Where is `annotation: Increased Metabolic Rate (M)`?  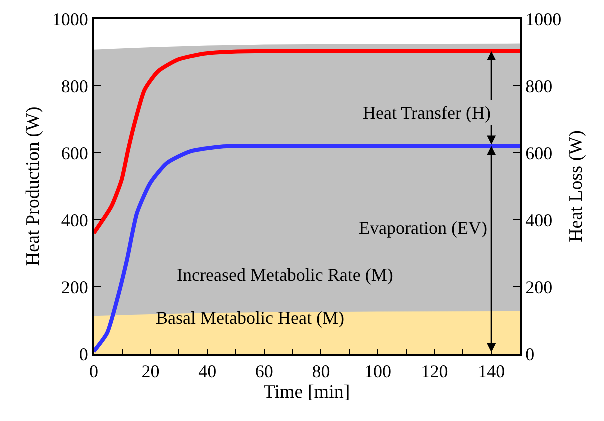
annotation: Increased Metabolic Rate (M) is located at coordinates (285, 275).